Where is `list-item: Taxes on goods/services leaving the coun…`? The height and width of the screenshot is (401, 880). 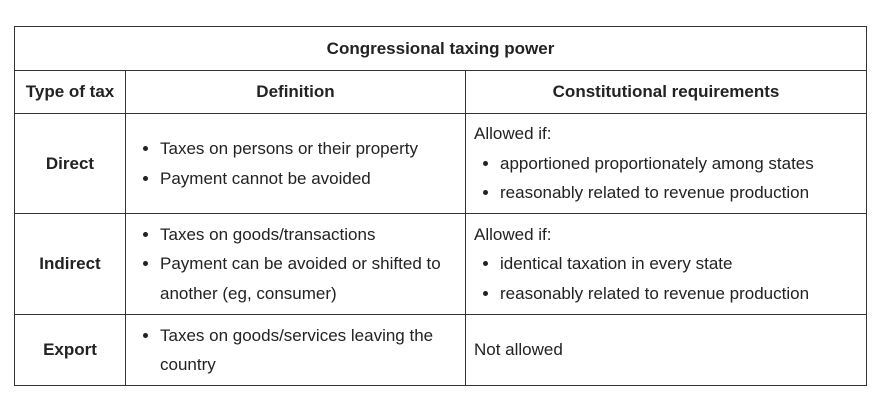 list-item: Taxes on goods/services leaving the coun… is located at coordinates (308, 350).